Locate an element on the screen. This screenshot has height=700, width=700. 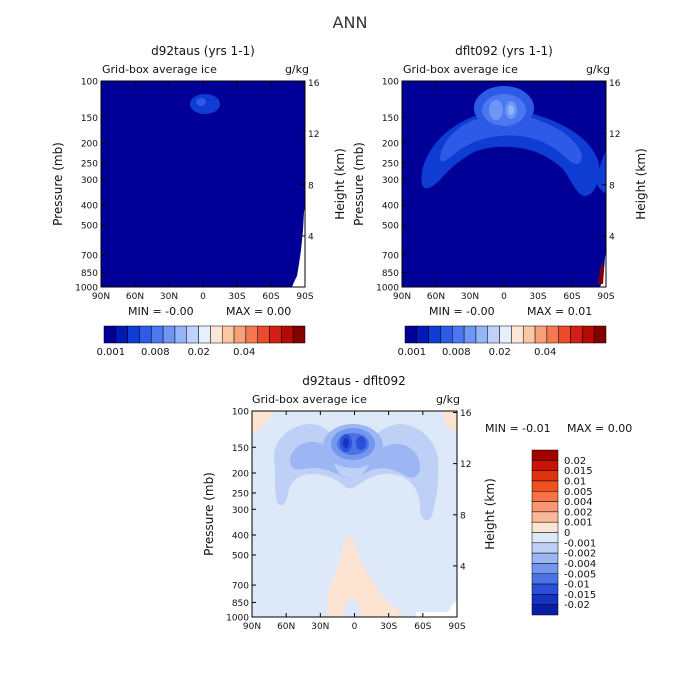
x-tick-label: 0 is located at coordinates (203, 297).